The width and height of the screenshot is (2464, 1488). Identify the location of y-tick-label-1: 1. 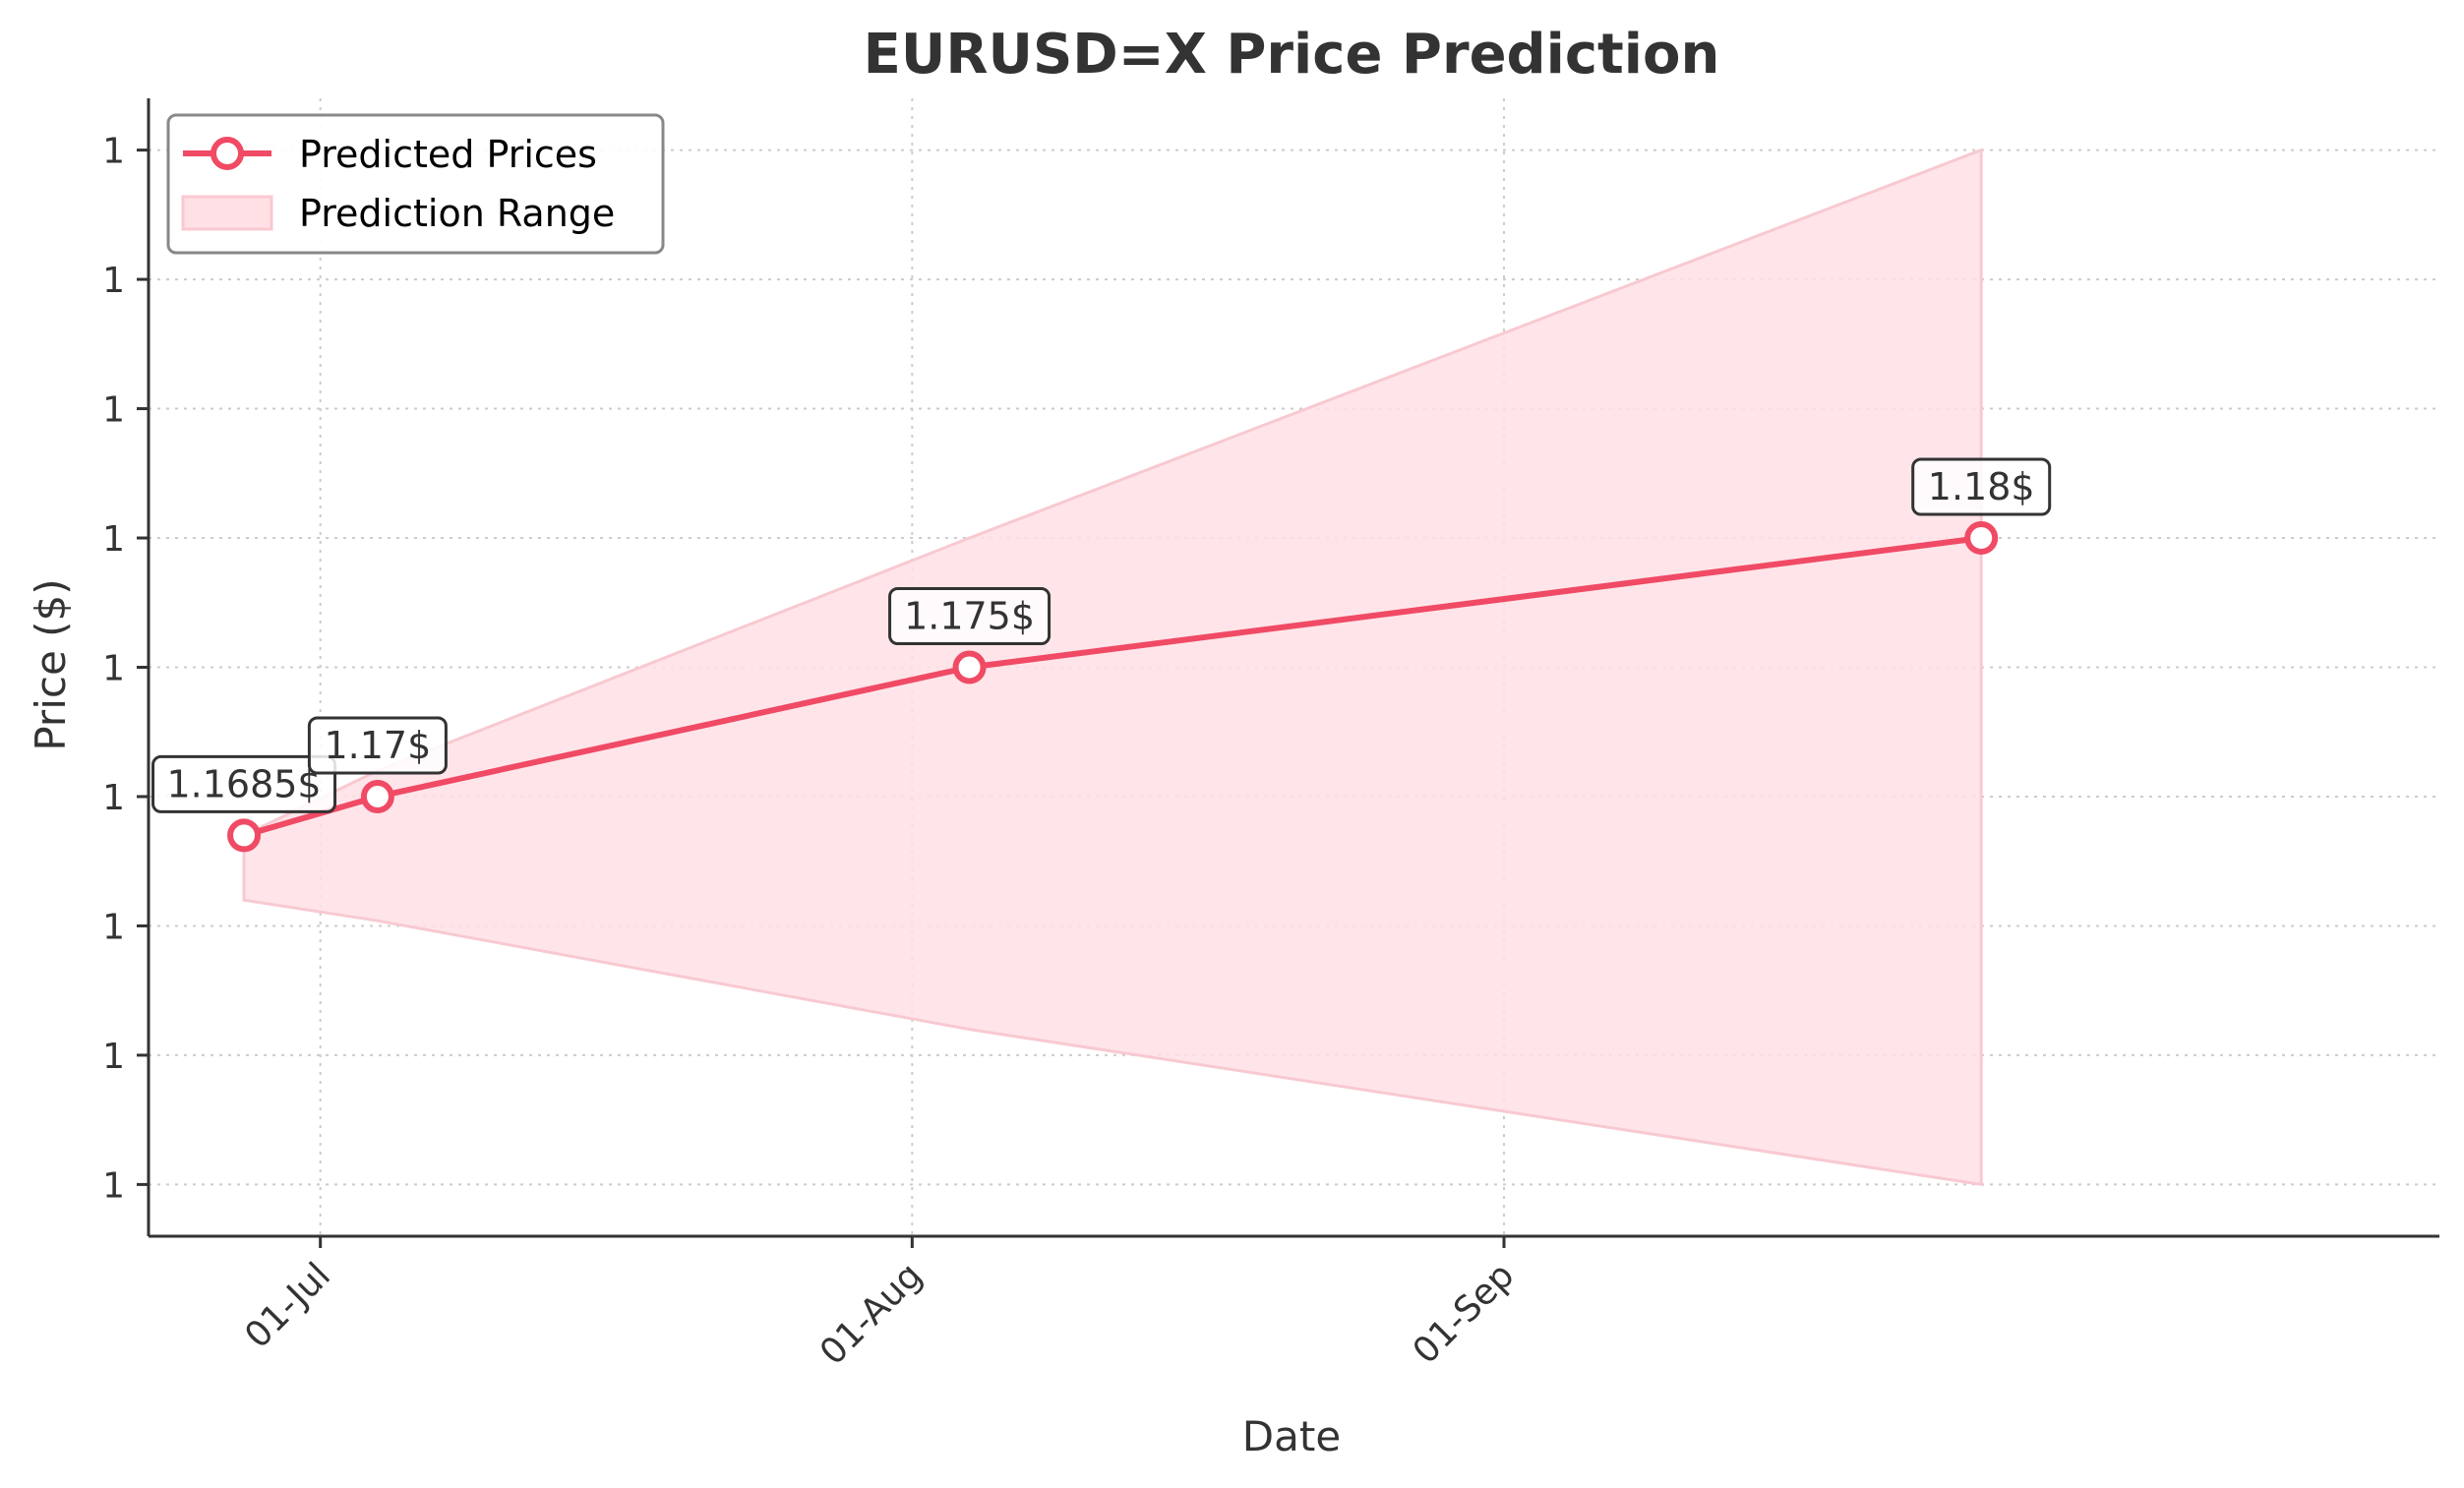
(114, 1057).